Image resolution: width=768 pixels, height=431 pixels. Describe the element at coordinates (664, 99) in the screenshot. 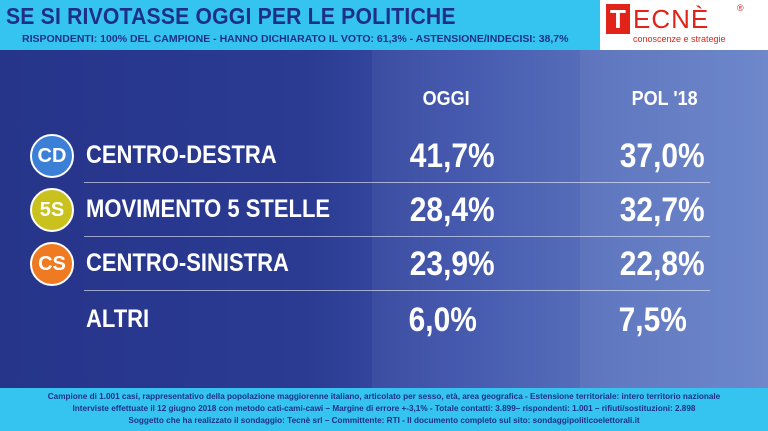

I see `column-header-pol18: POL '18` at that location.